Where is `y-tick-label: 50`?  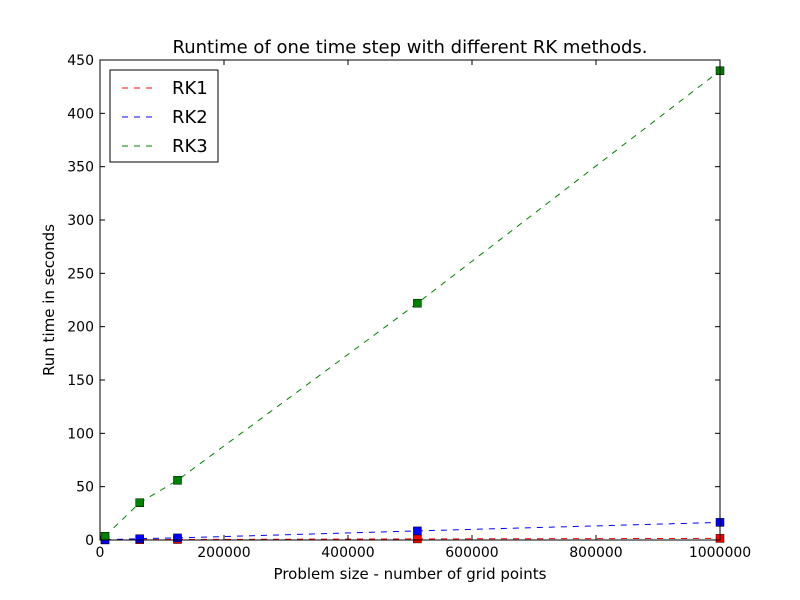
y-tick-label: 50 is located at coordinates (85, 488).